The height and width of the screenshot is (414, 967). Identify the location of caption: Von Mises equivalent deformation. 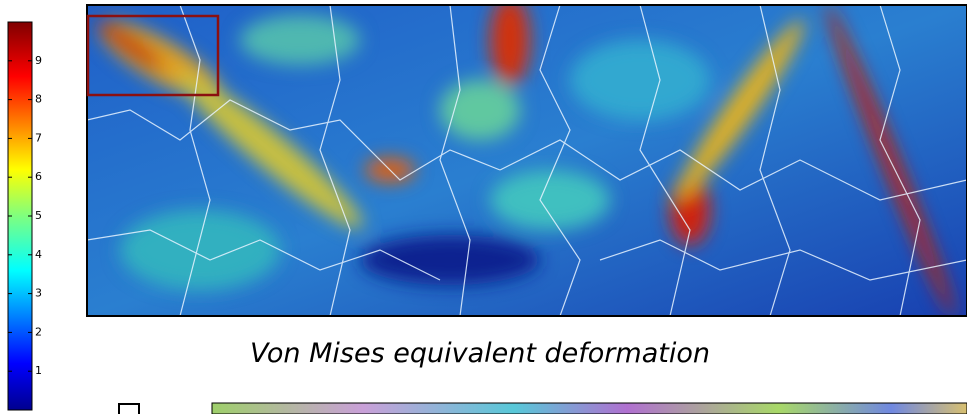
(480, 353).